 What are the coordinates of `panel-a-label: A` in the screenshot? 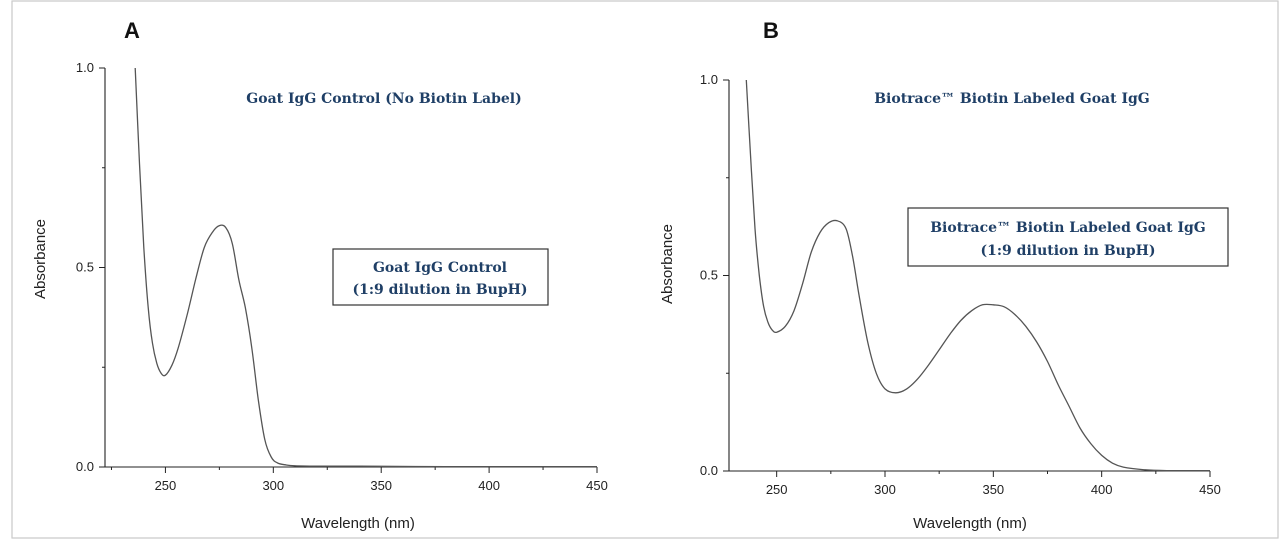 It's located at (132, 30).